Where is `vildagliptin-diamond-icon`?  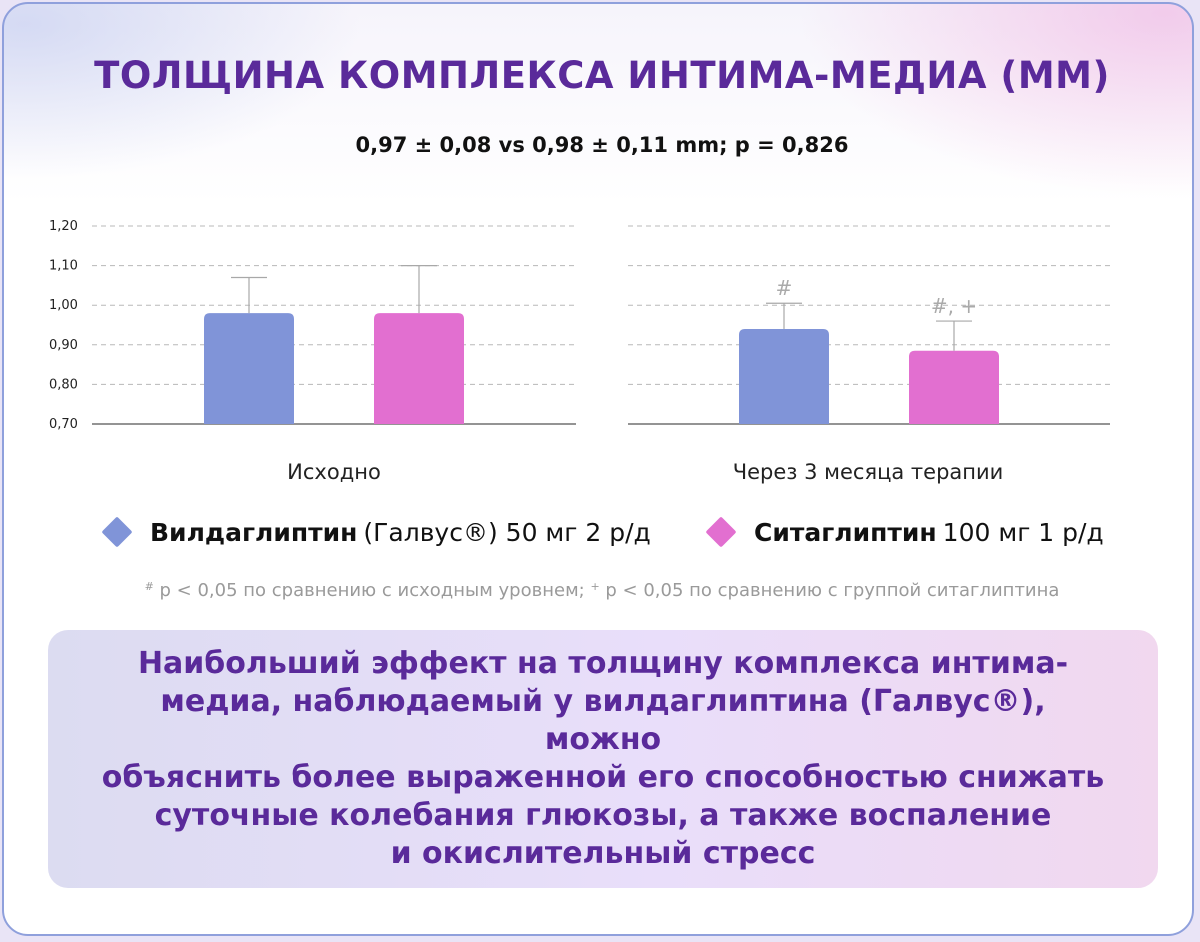 vildagliptin-diamond-icon is located at coordinates (117, 532).